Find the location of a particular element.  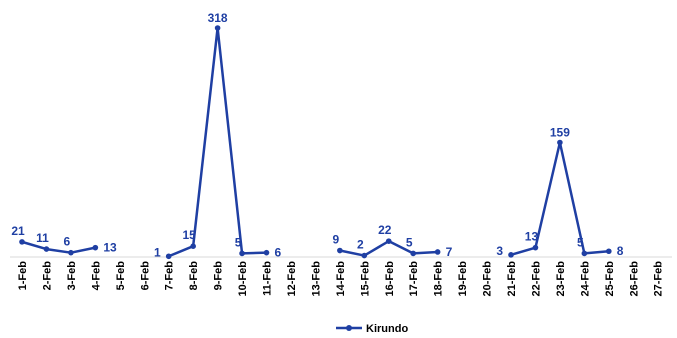

data-label: 11 is located at coordinates (42, 238).